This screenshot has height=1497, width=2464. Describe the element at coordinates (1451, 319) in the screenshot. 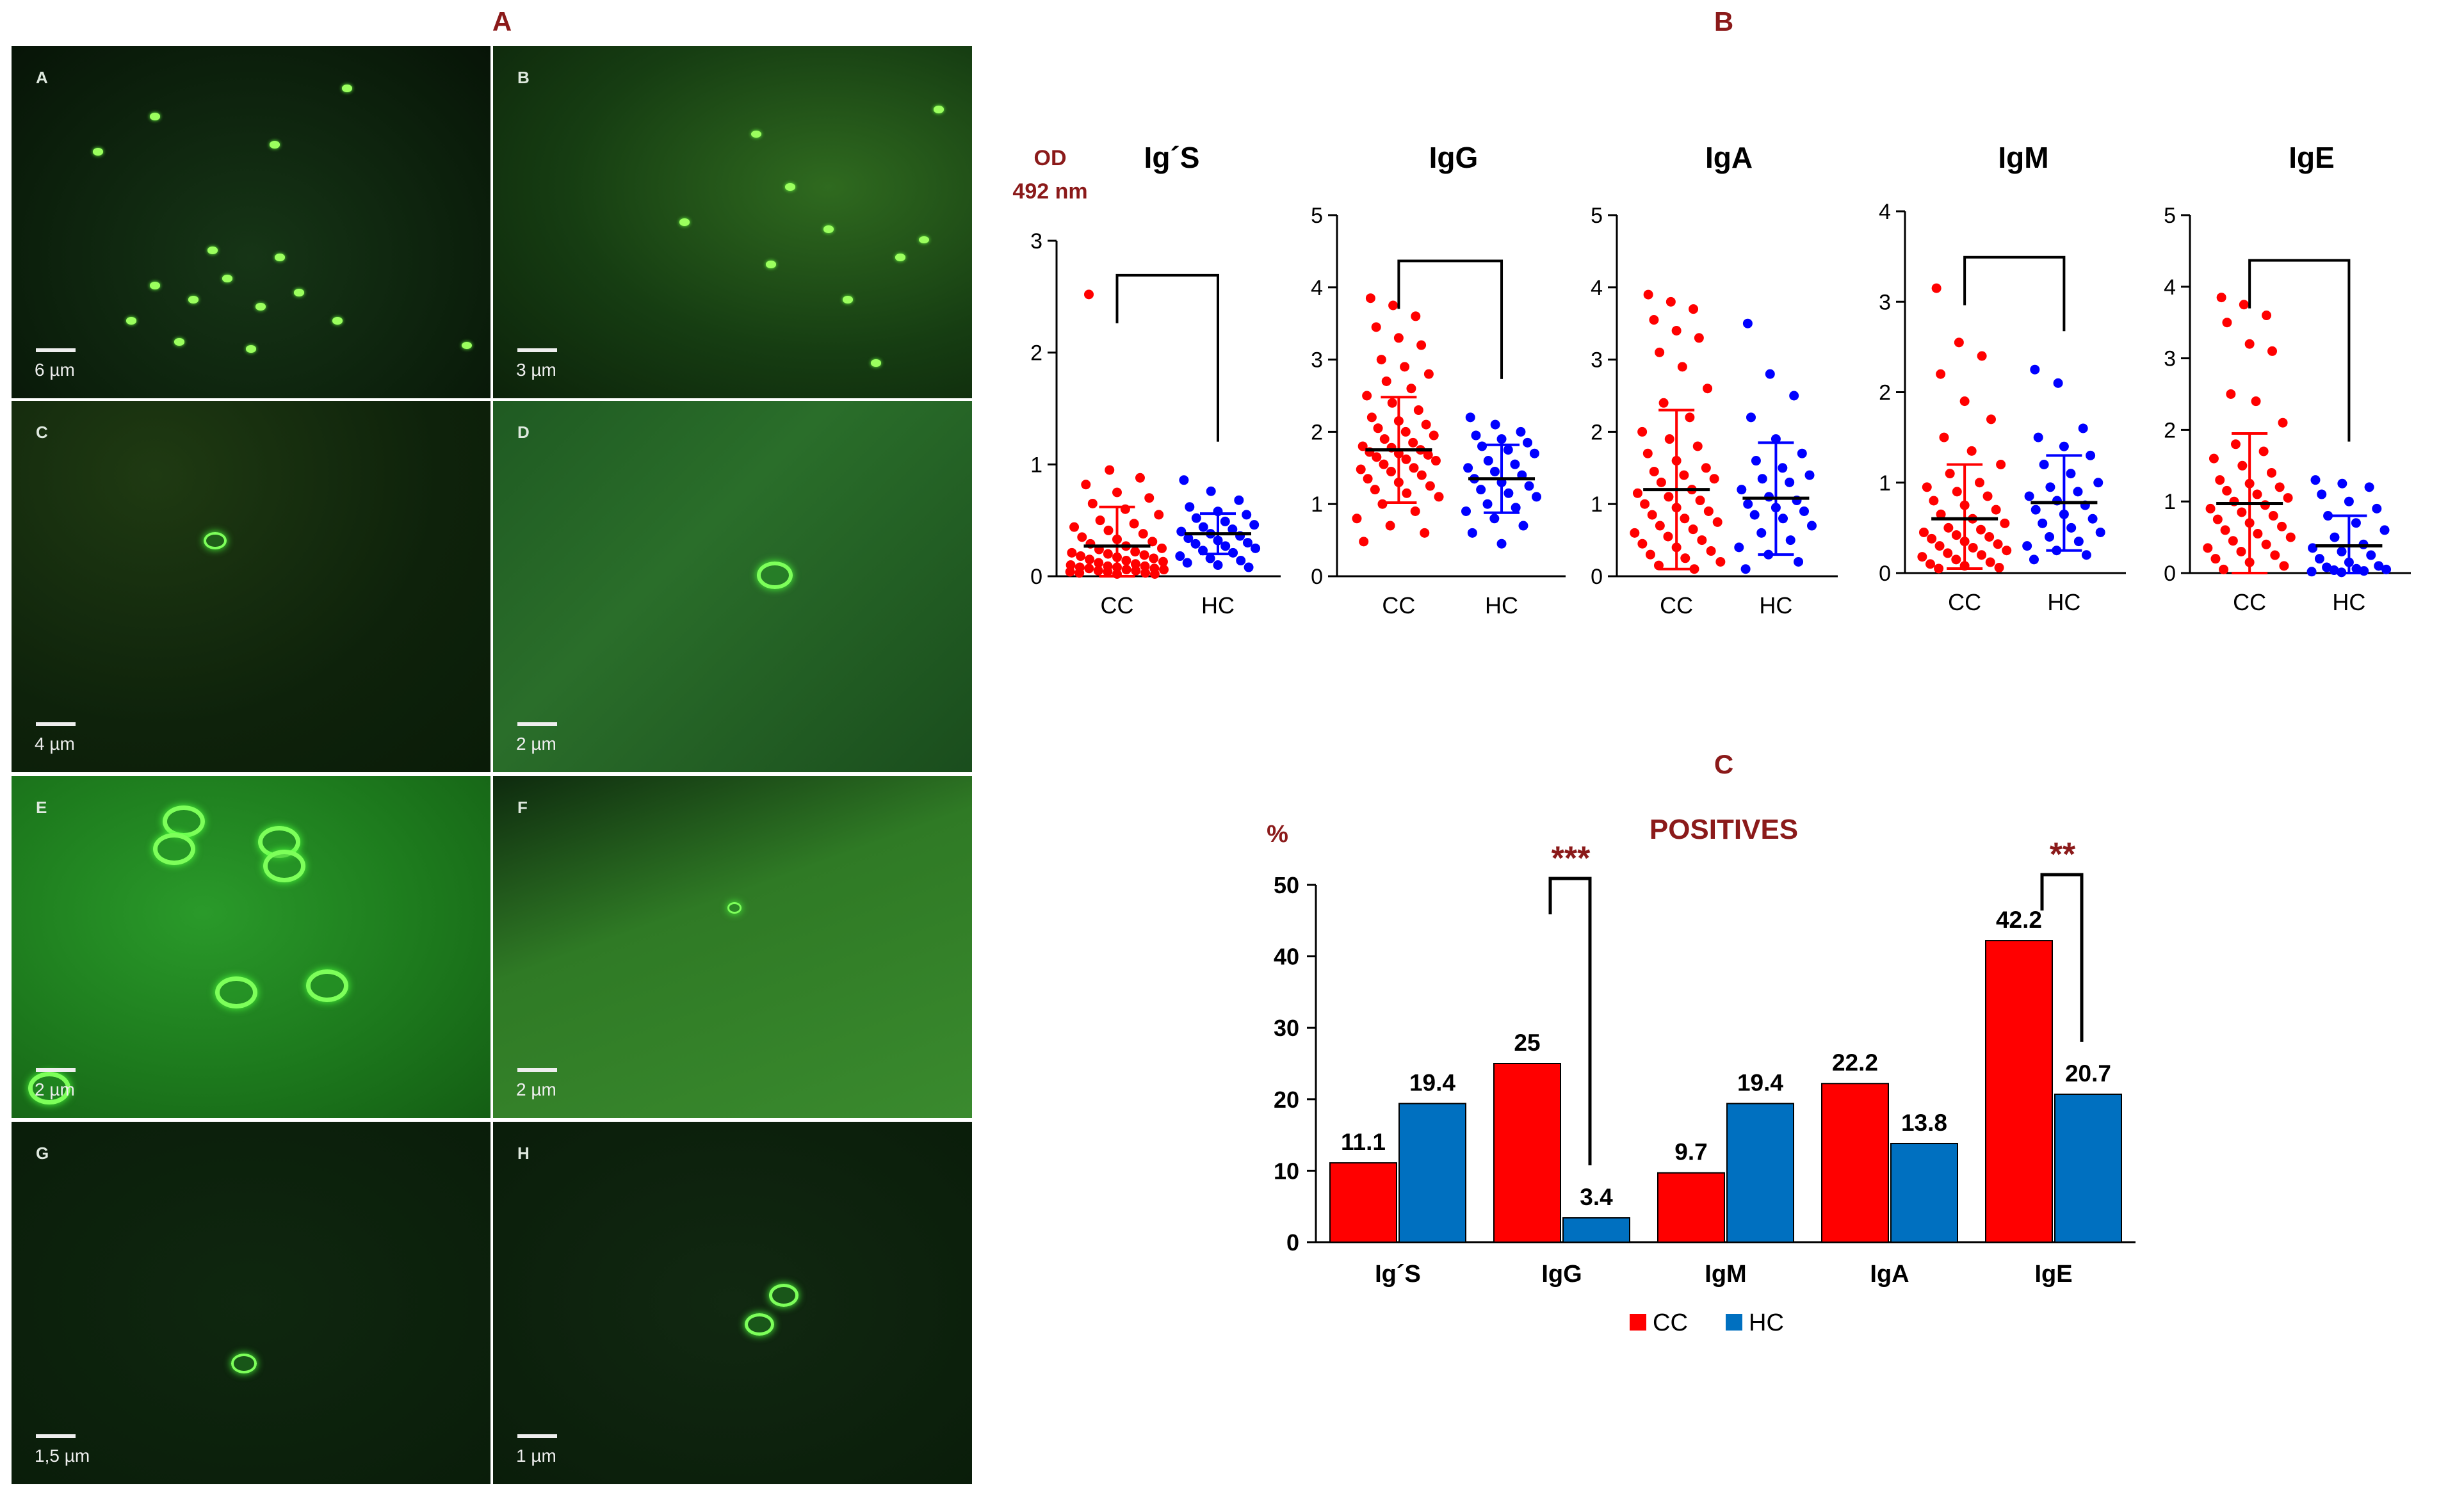

I see `bracket-line` at that location.